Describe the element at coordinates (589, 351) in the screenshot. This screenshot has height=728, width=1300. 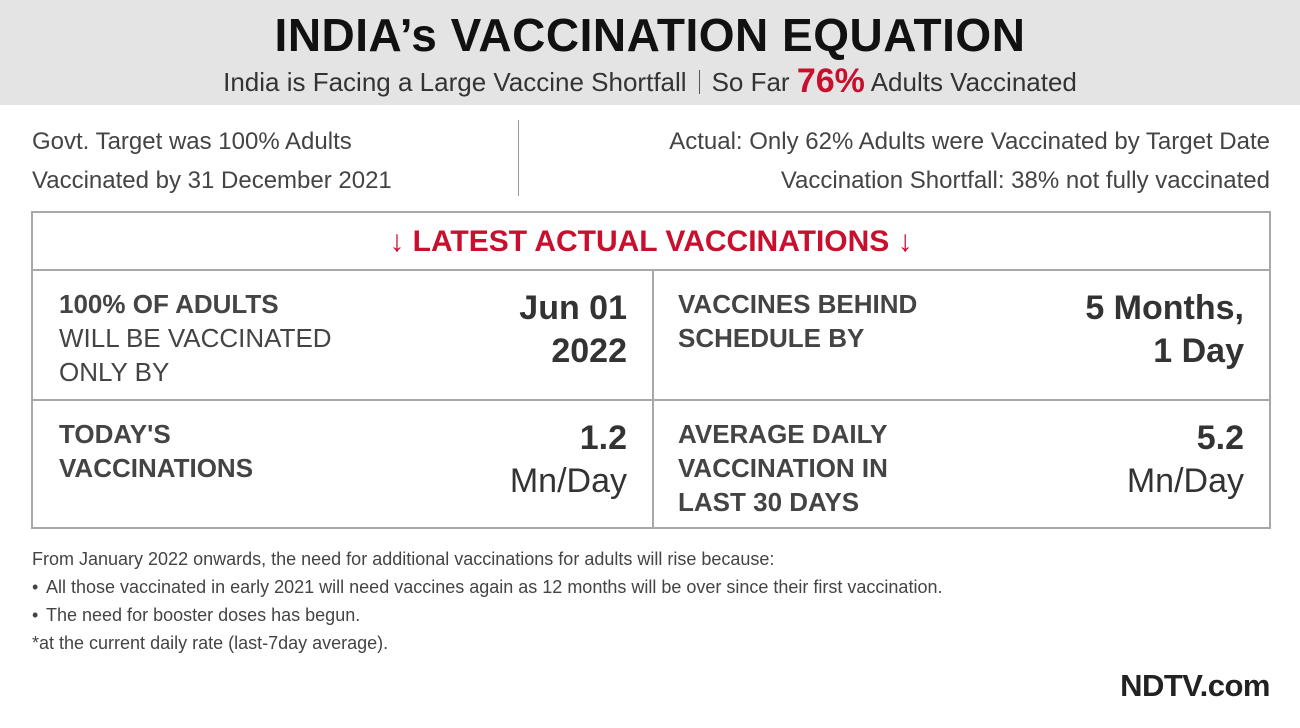
I see `stat-value-line: 2022` at that location.